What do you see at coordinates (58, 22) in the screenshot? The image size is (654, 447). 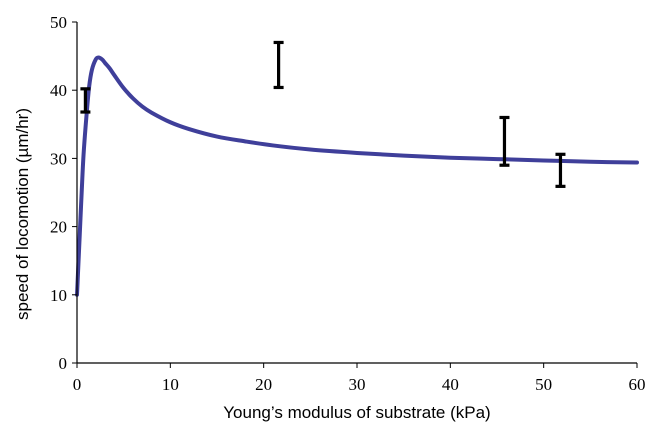 I see `y-tick-label: 50` at bounding box center [58, 22].